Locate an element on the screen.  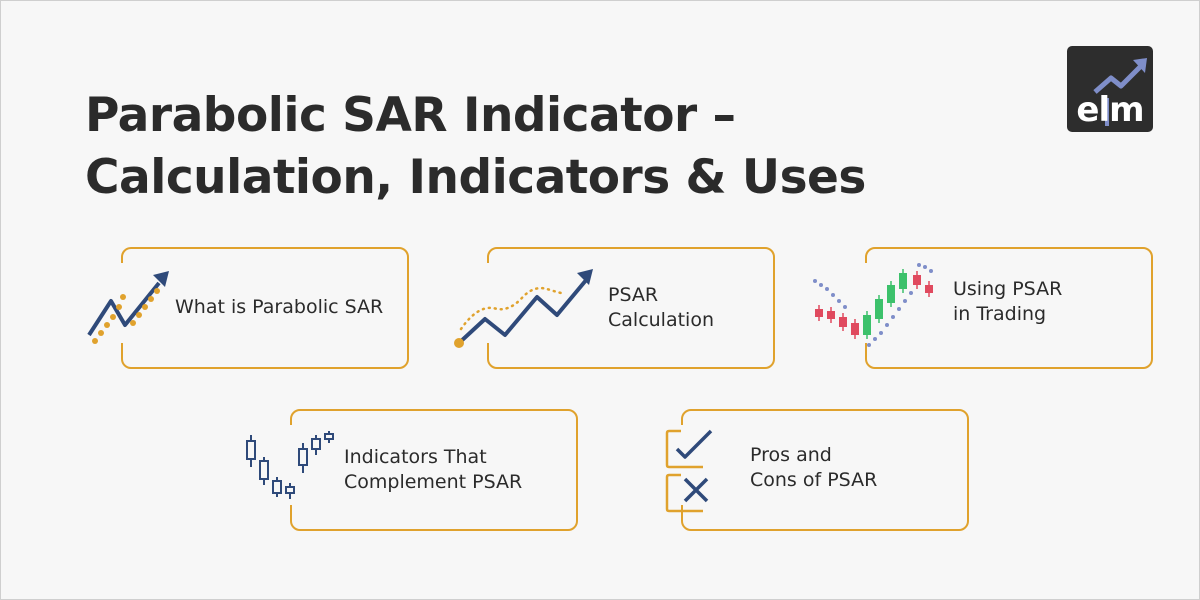
trend-arrow-icon is located at coordinates (1120, 92).